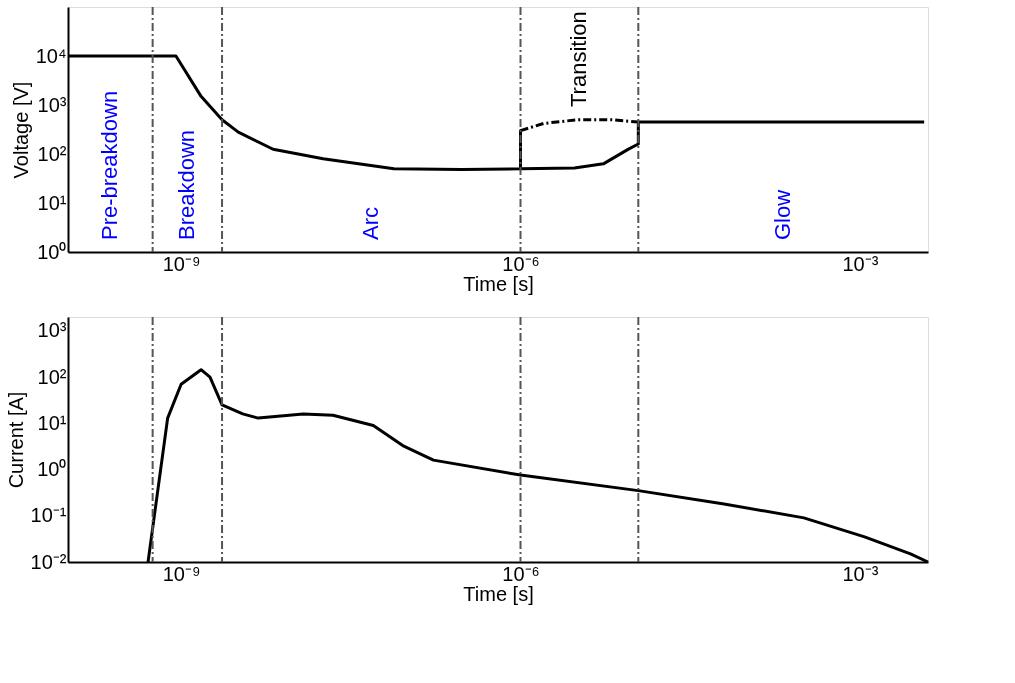 The image size is (1015, 683). I want to click on y-axis-title: Voltage [V], so click(20, 130).